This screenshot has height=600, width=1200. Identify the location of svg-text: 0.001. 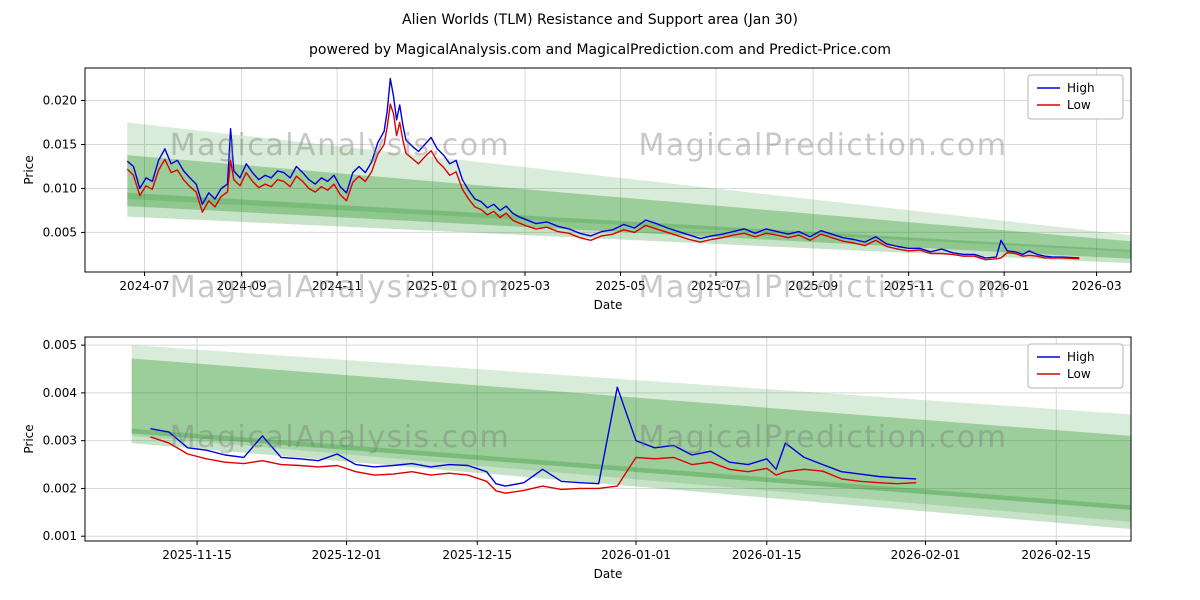
(60, 536).